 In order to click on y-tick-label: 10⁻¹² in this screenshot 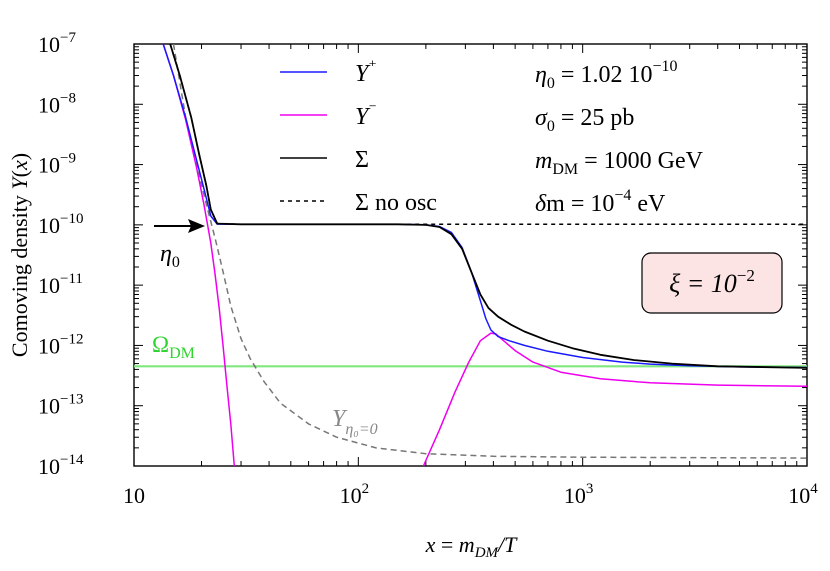, I will do `click(60, 344)`.